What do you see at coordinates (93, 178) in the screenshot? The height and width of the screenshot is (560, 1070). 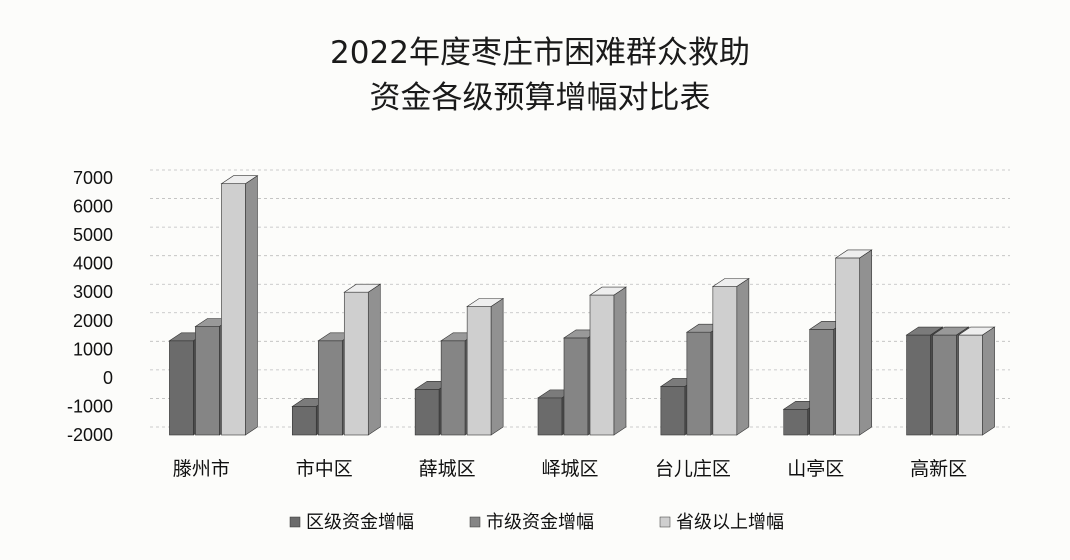 I see `y-tick-label: 7000` at bounding box center [93, 178].